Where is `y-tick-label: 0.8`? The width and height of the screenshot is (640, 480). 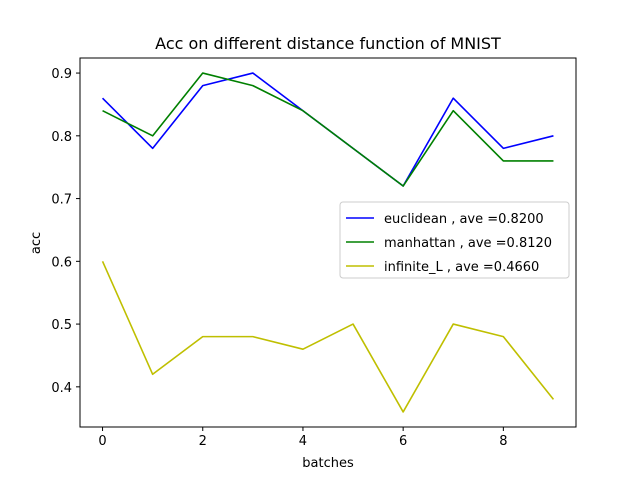 y-tick-label: 0.8 is located at coordinates (61, 137).